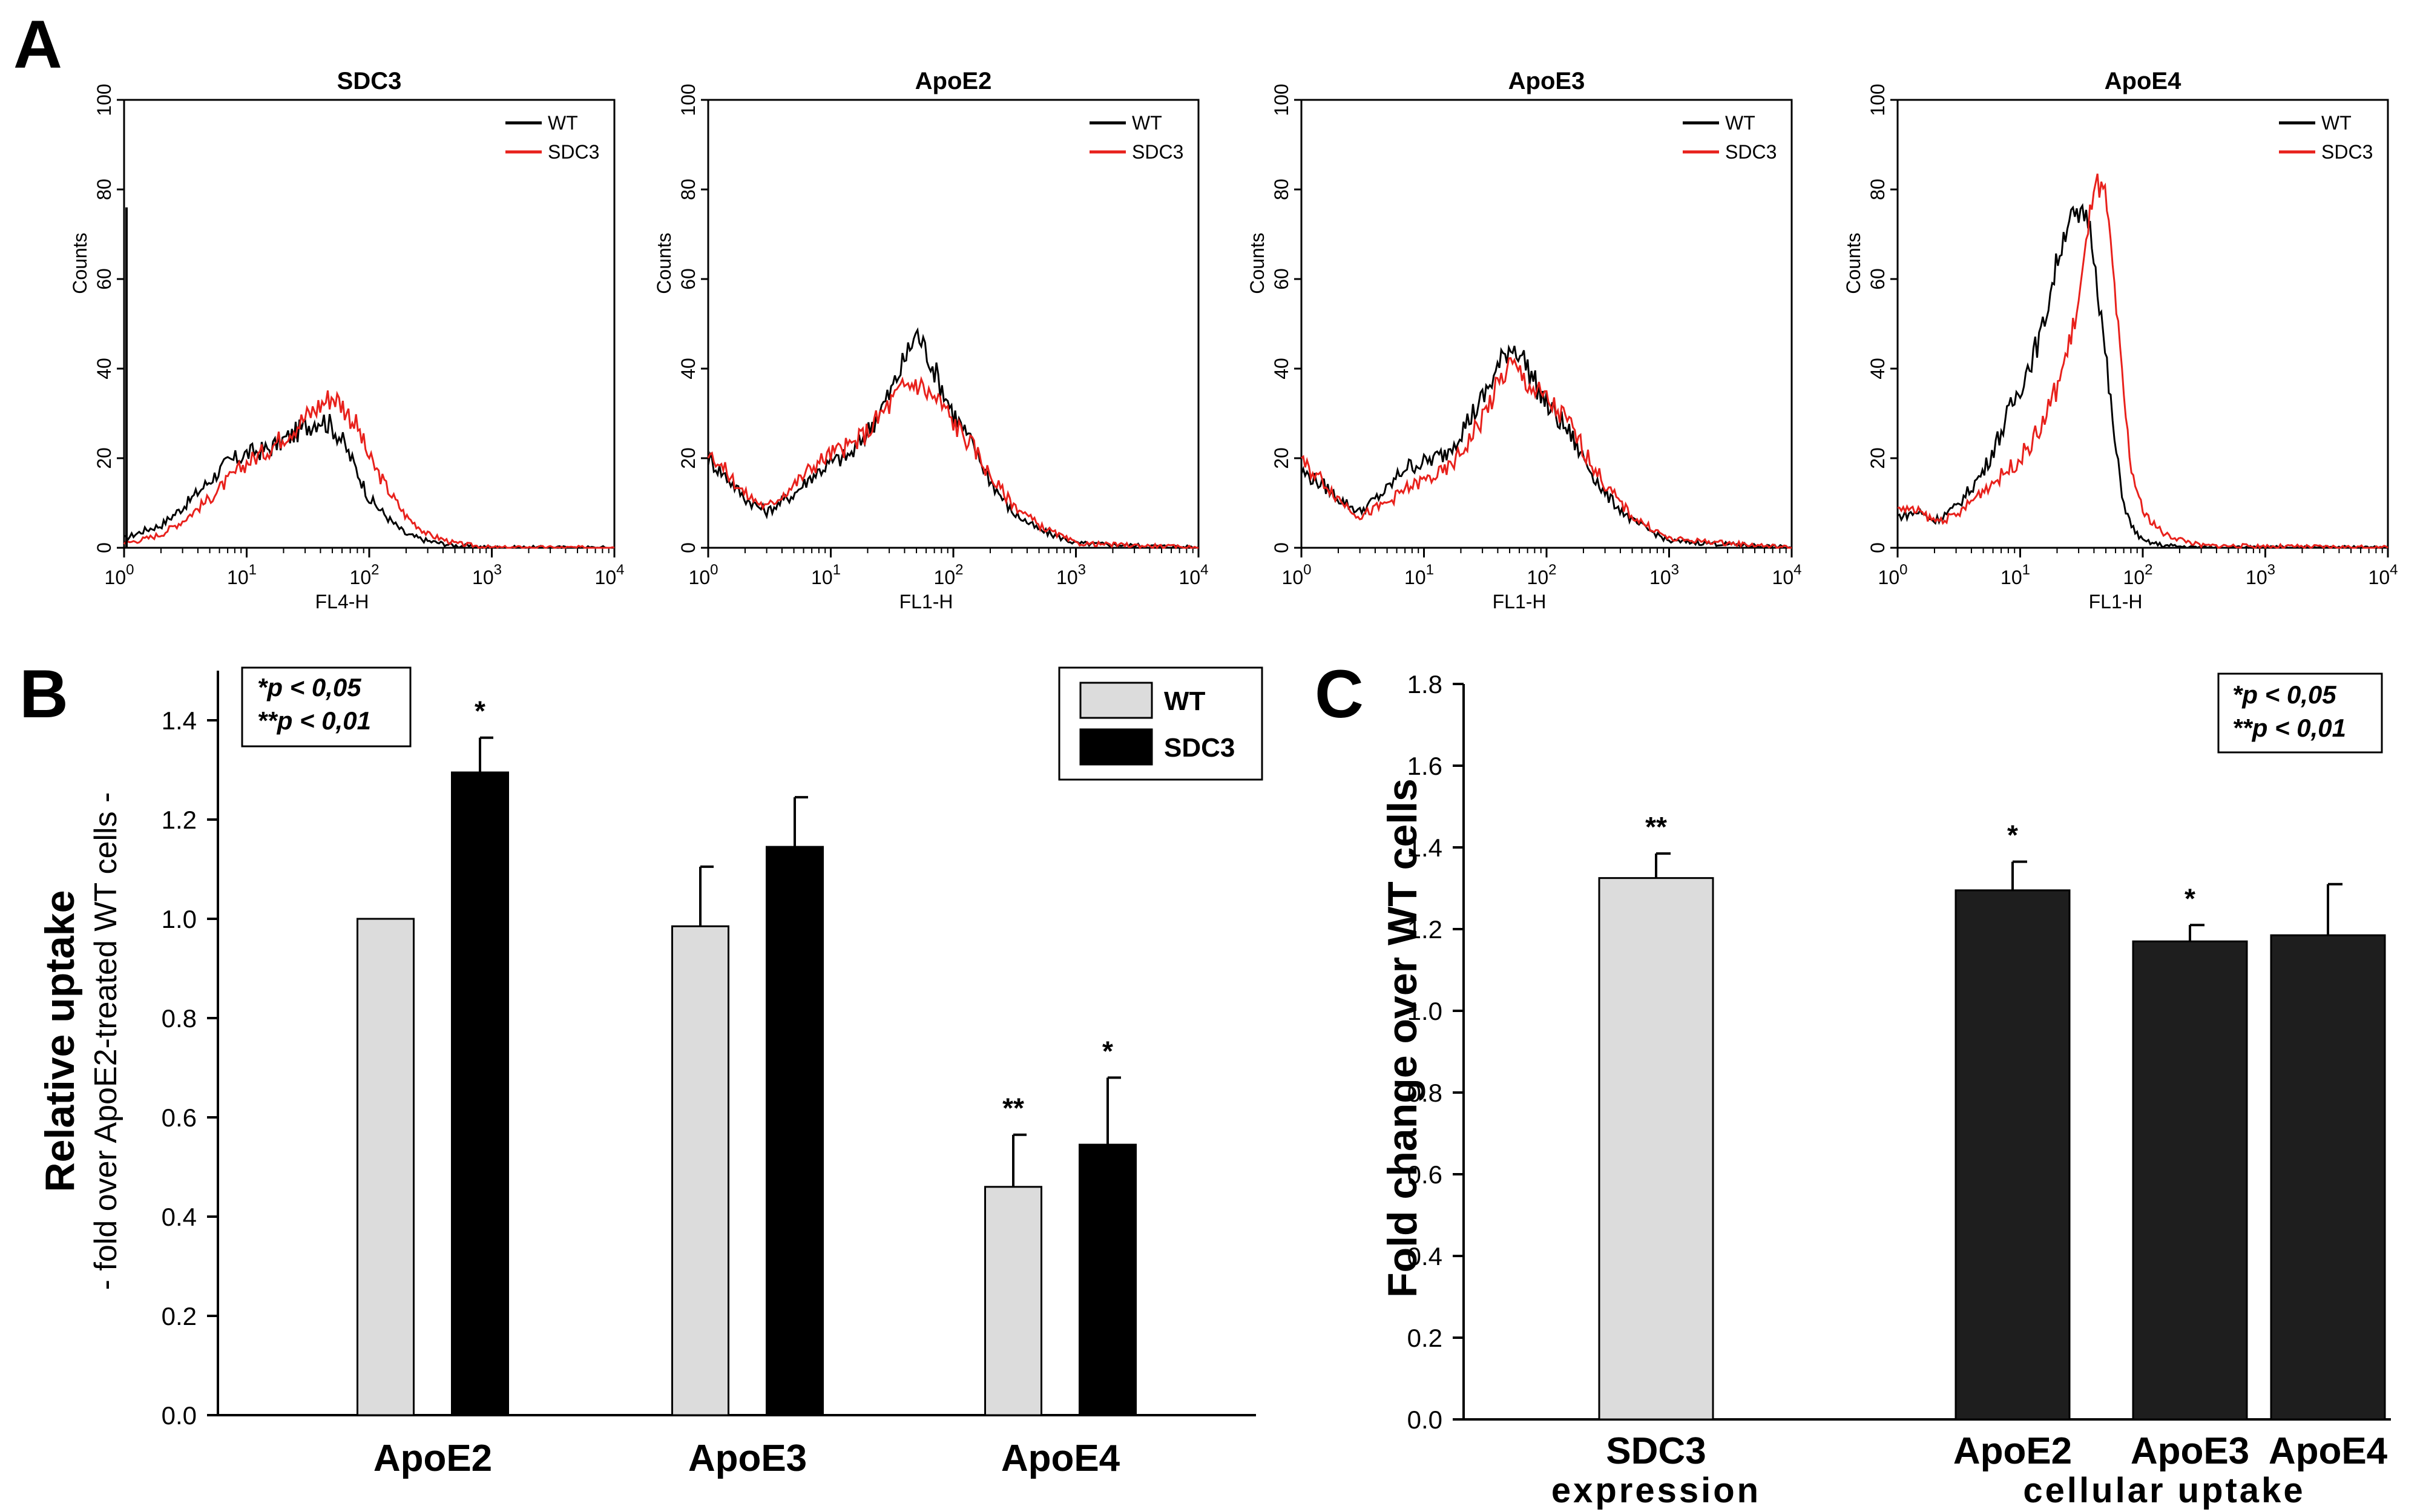  What do you see at coordinates (43, 694) in the screenshot?
I see `panel-letter-b: B` at bounding box center [43, 694].